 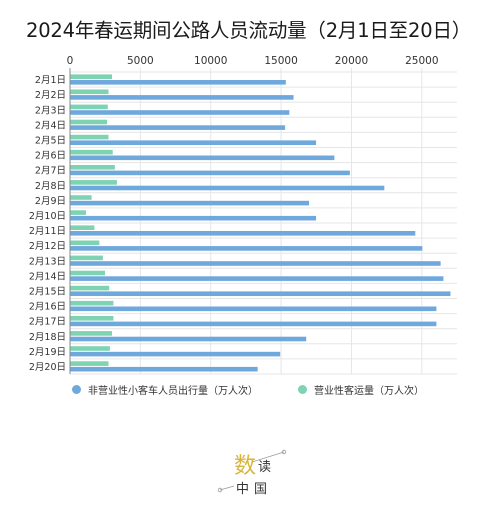 What do you see at coordinates (210, 61) in the screenshot?
I see `x-tick-label: 10000` at bounding box center [210, 61].